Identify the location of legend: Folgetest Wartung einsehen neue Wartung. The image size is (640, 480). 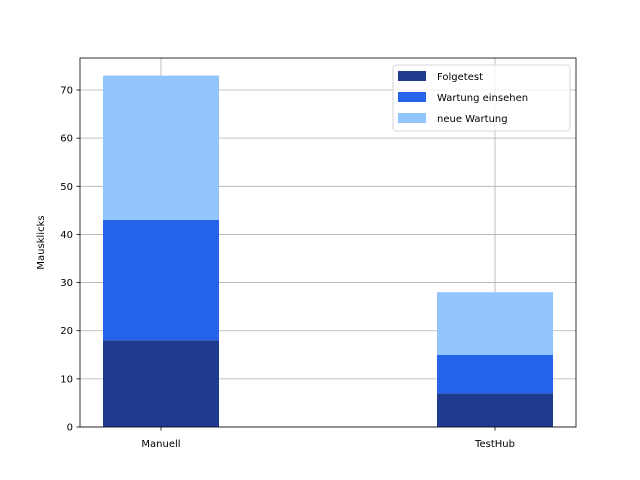
(481, 98).